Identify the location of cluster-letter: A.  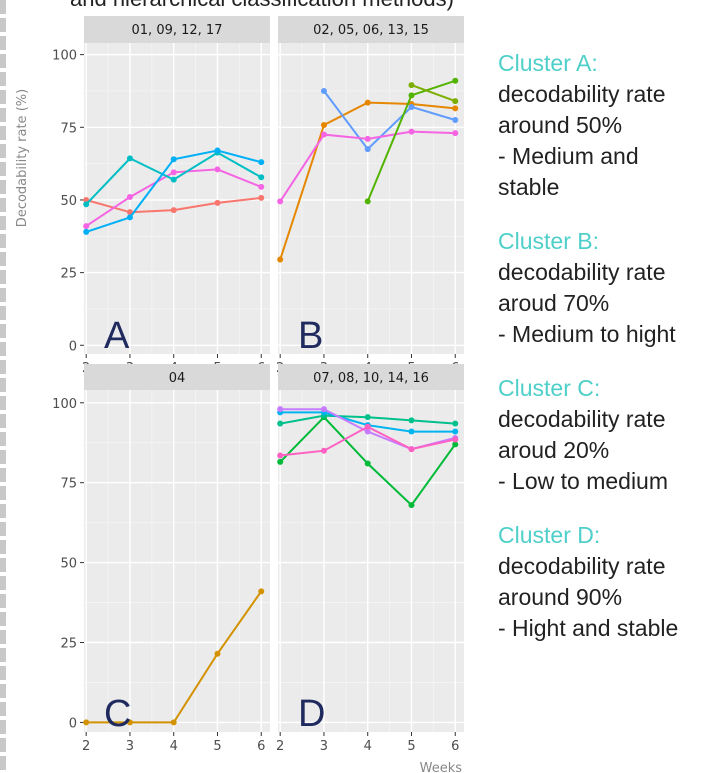
(117, 336).